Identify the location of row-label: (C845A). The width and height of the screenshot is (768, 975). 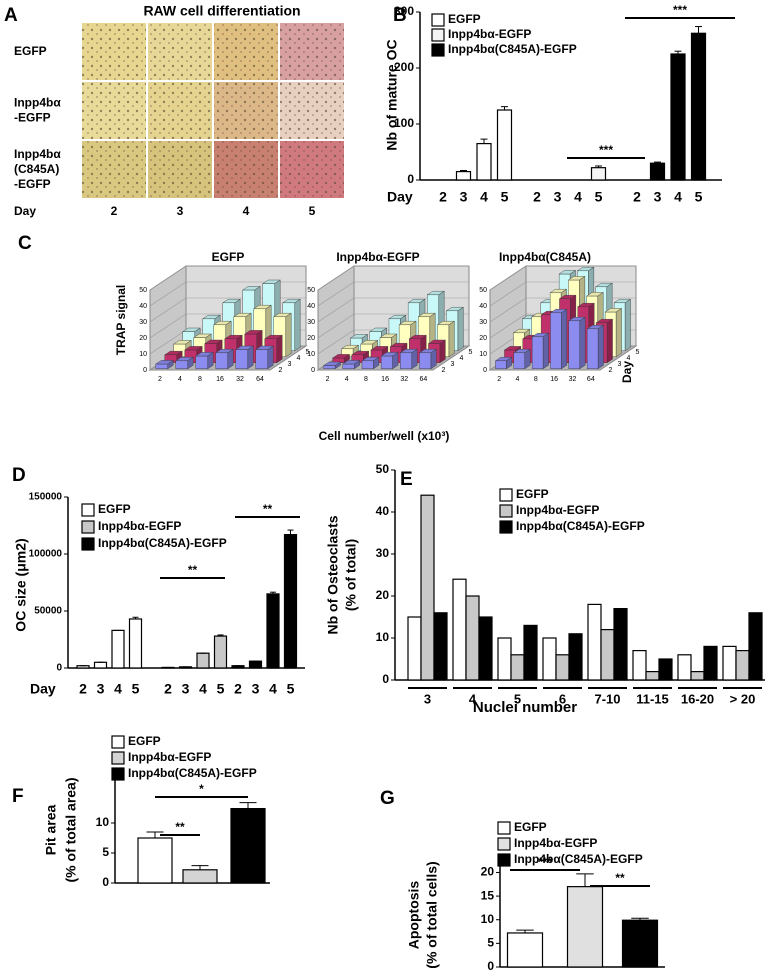
(36, 169).